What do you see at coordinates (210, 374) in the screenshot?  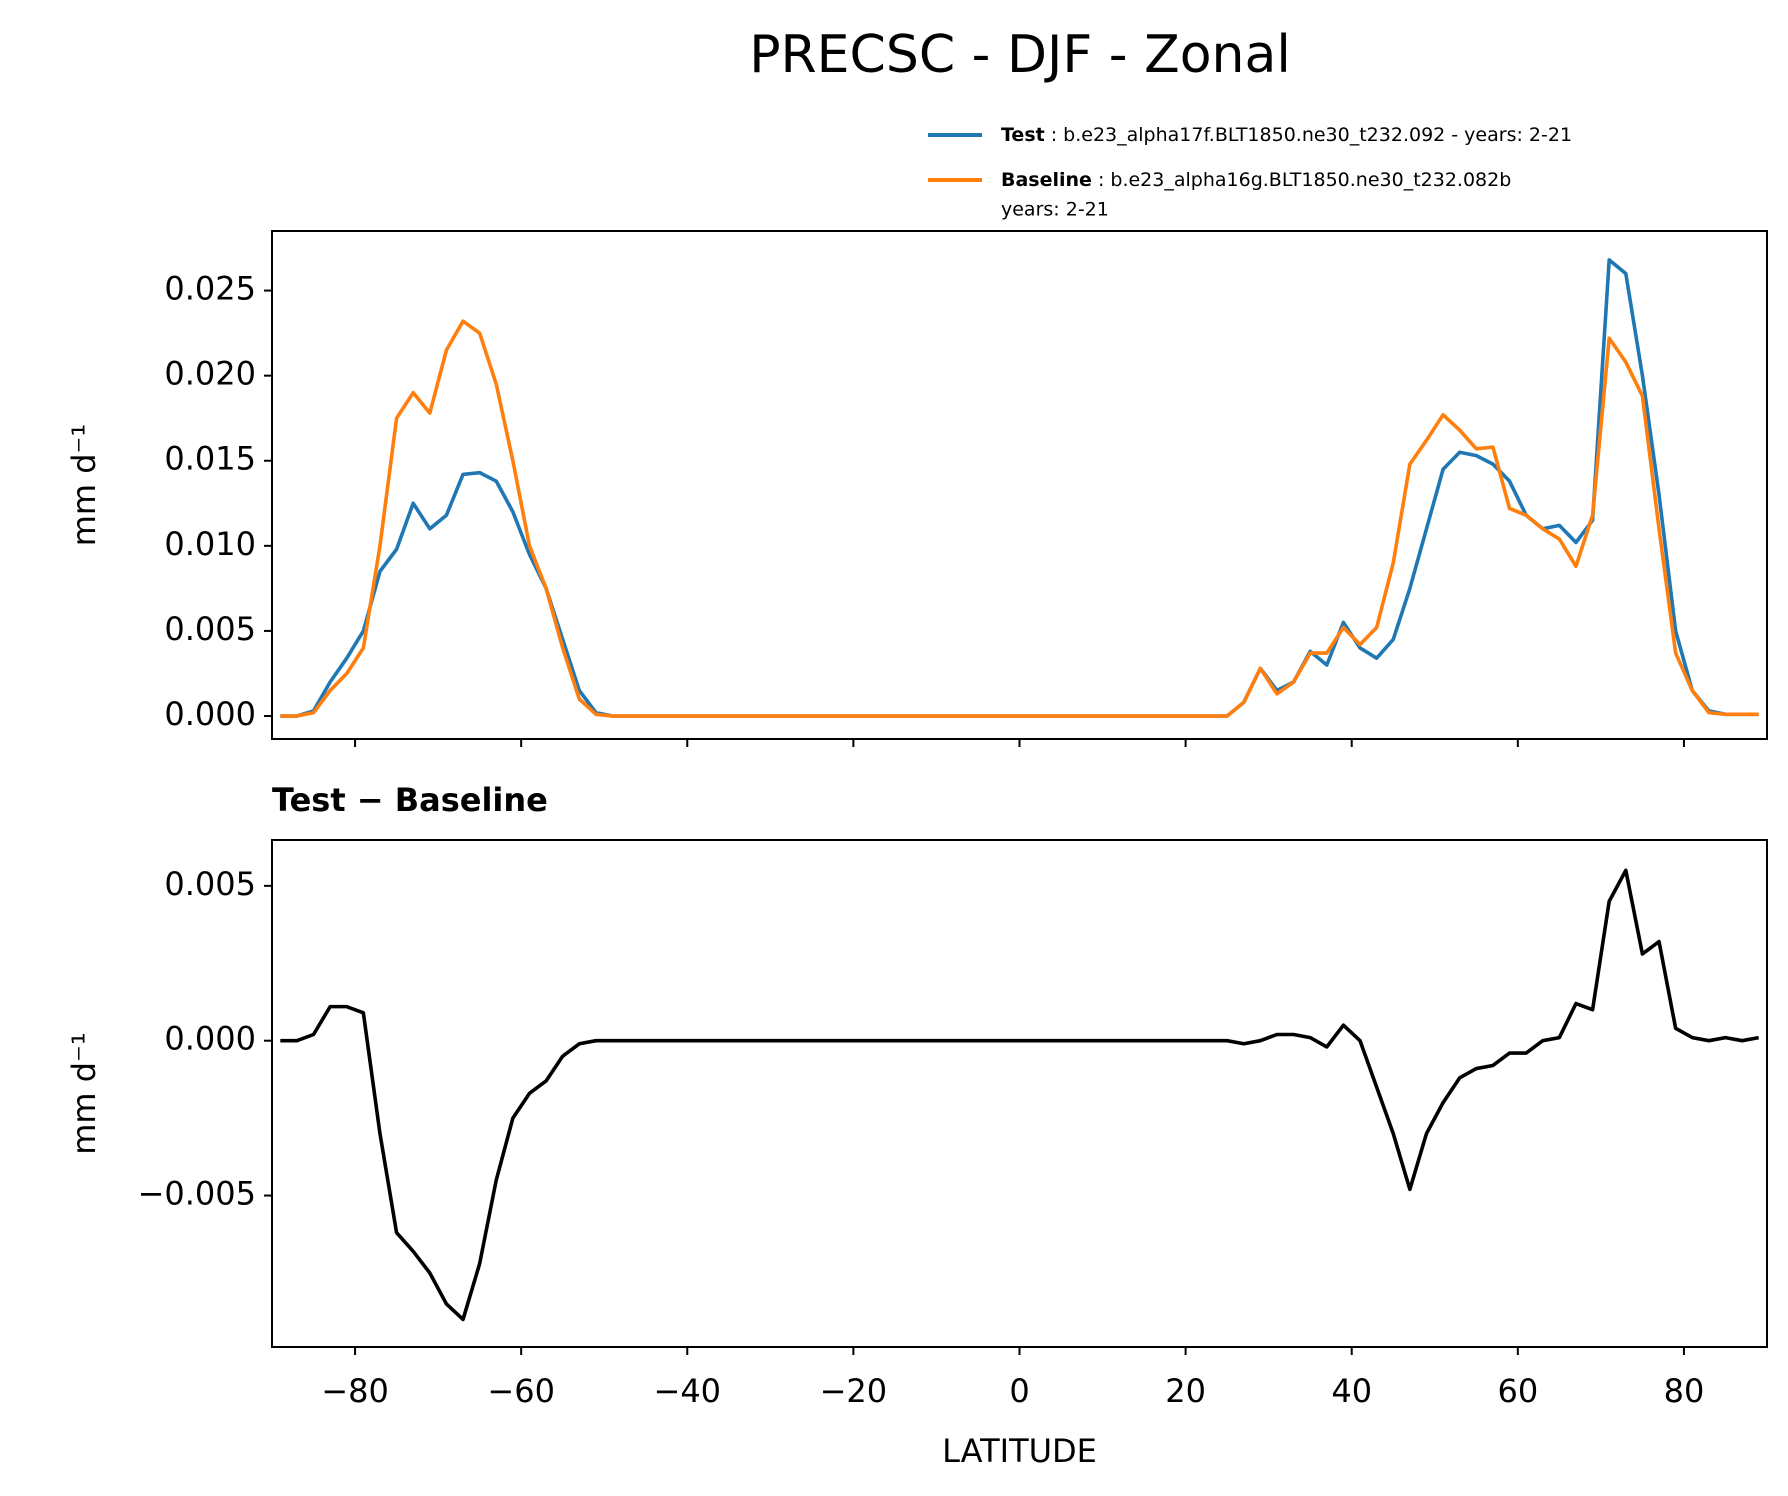 I see `y-tick-label: 0.020` at bounding box center [210, 374].